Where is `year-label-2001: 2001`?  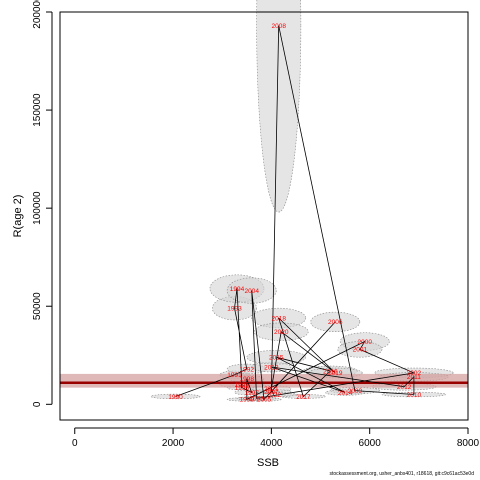
year-label-2001: 2001 is located at coordinates (360, 350).